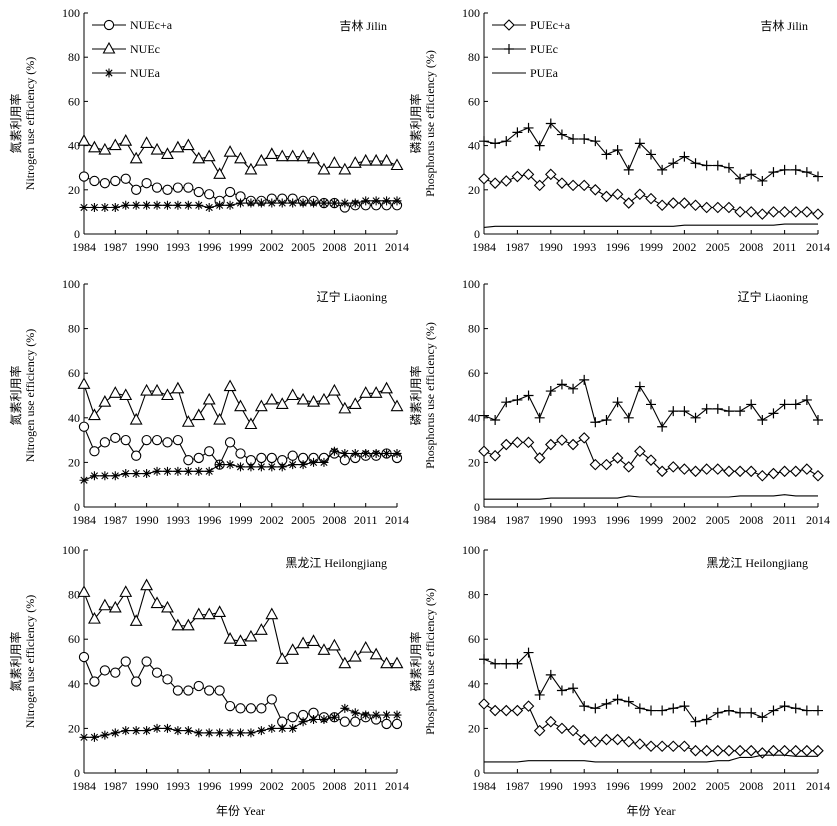 This screenshot has width=837, height=826. Describe the element at coordinates (84, 786) in the screenshot. I see `x-tick-label: 1984` at that location.